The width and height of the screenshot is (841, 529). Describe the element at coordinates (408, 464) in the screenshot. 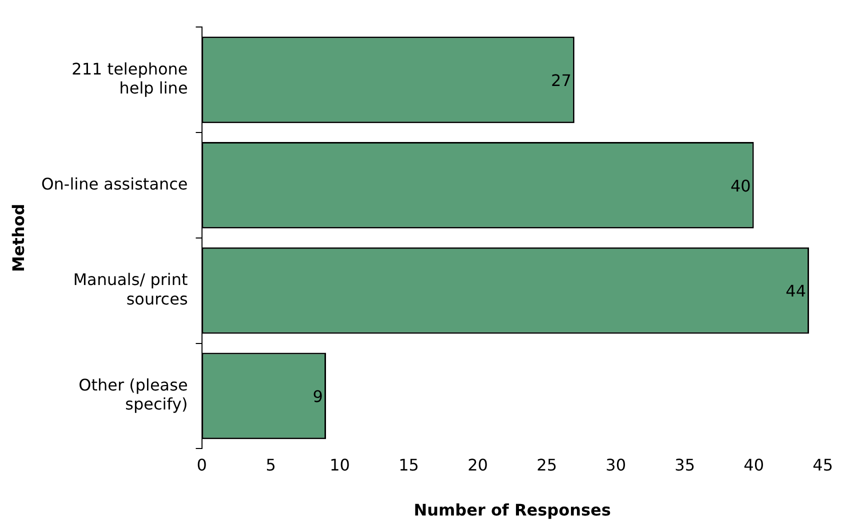

I see `x-tick-label: 15` at that location.